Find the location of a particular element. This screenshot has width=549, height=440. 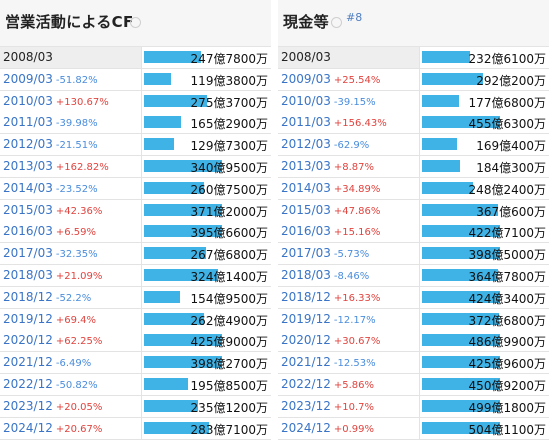

row-label: 2018/12 +16.33% is located at coordinates (330, 297).